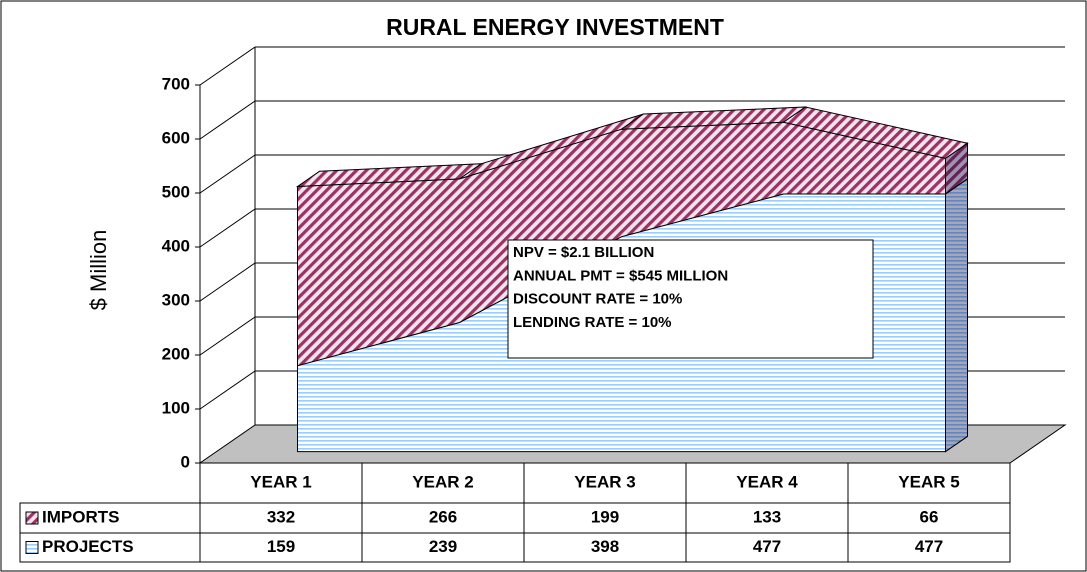 The height and width of the screenshot is (572, 1087). What do you see at coordinates (929, 516) in the screenshot?
I see `data-label: 66` at bounding box center [929, 516].